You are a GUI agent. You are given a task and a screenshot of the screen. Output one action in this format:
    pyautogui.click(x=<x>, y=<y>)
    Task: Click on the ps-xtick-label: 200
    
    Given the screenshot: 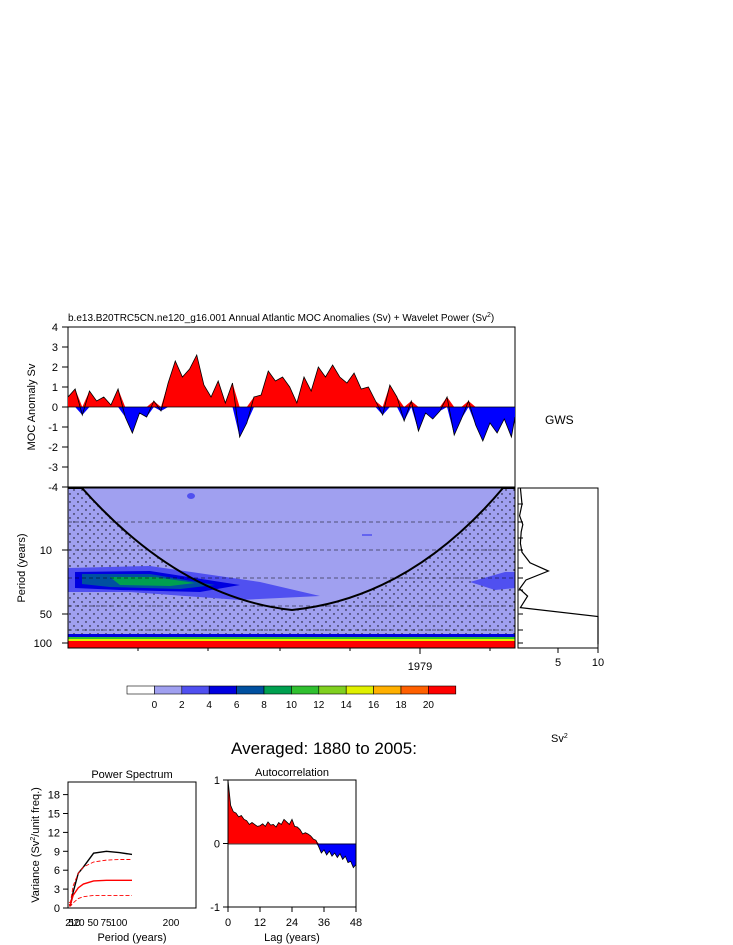 What is the action you would take?
    pyautogui.click(x=171, y=923)
    